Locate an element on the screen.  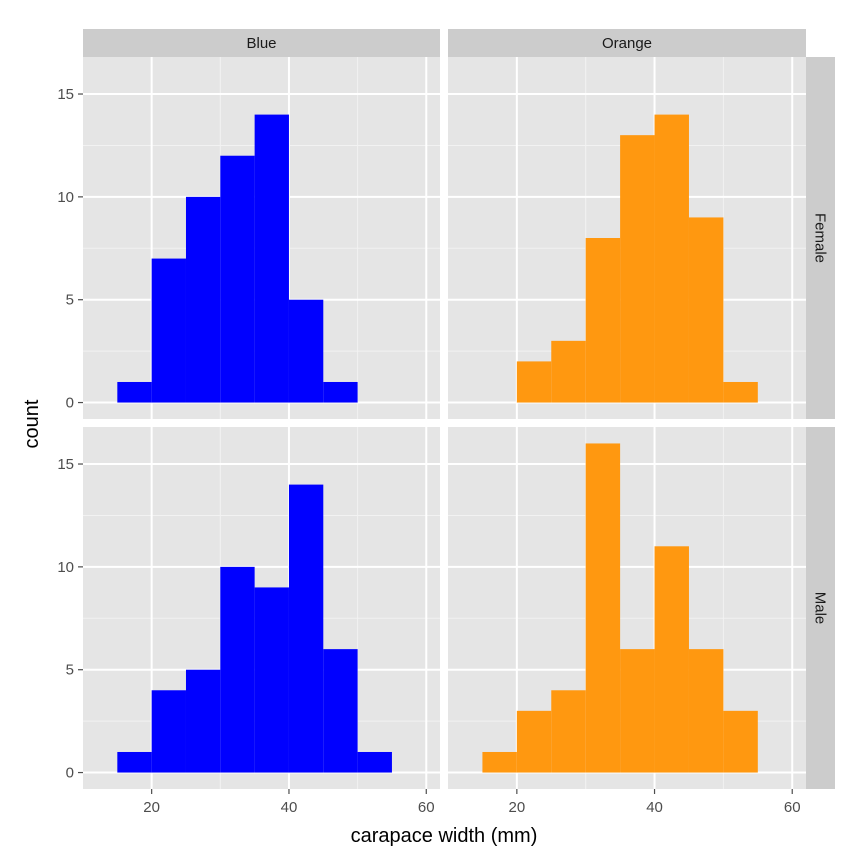
strip-female: Female is located at coordinates (820, 238).